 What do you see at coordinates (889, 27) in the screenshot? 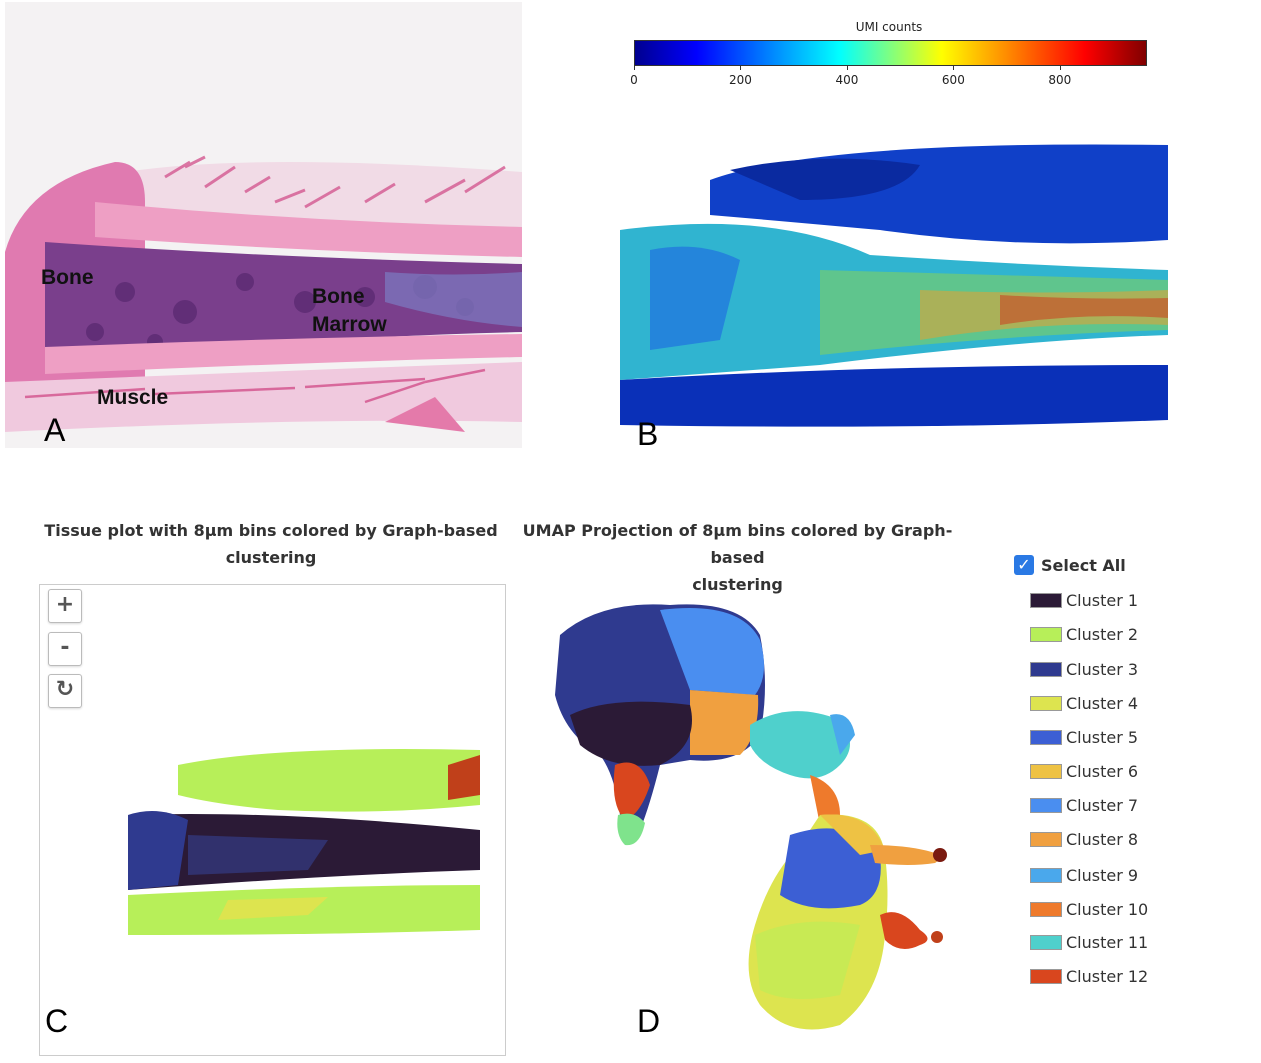
I see `colorbar-title: UMI counts` at bounding box center [889, 27].